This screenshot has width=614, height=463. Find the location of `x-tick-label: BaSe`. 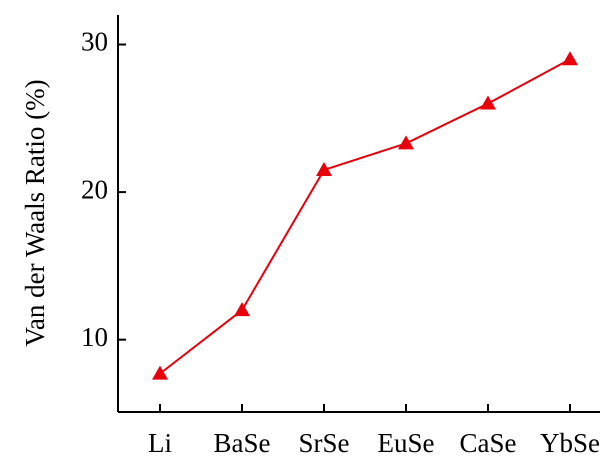

x-tick-label: BaSe is located at coordinates (242, 443).